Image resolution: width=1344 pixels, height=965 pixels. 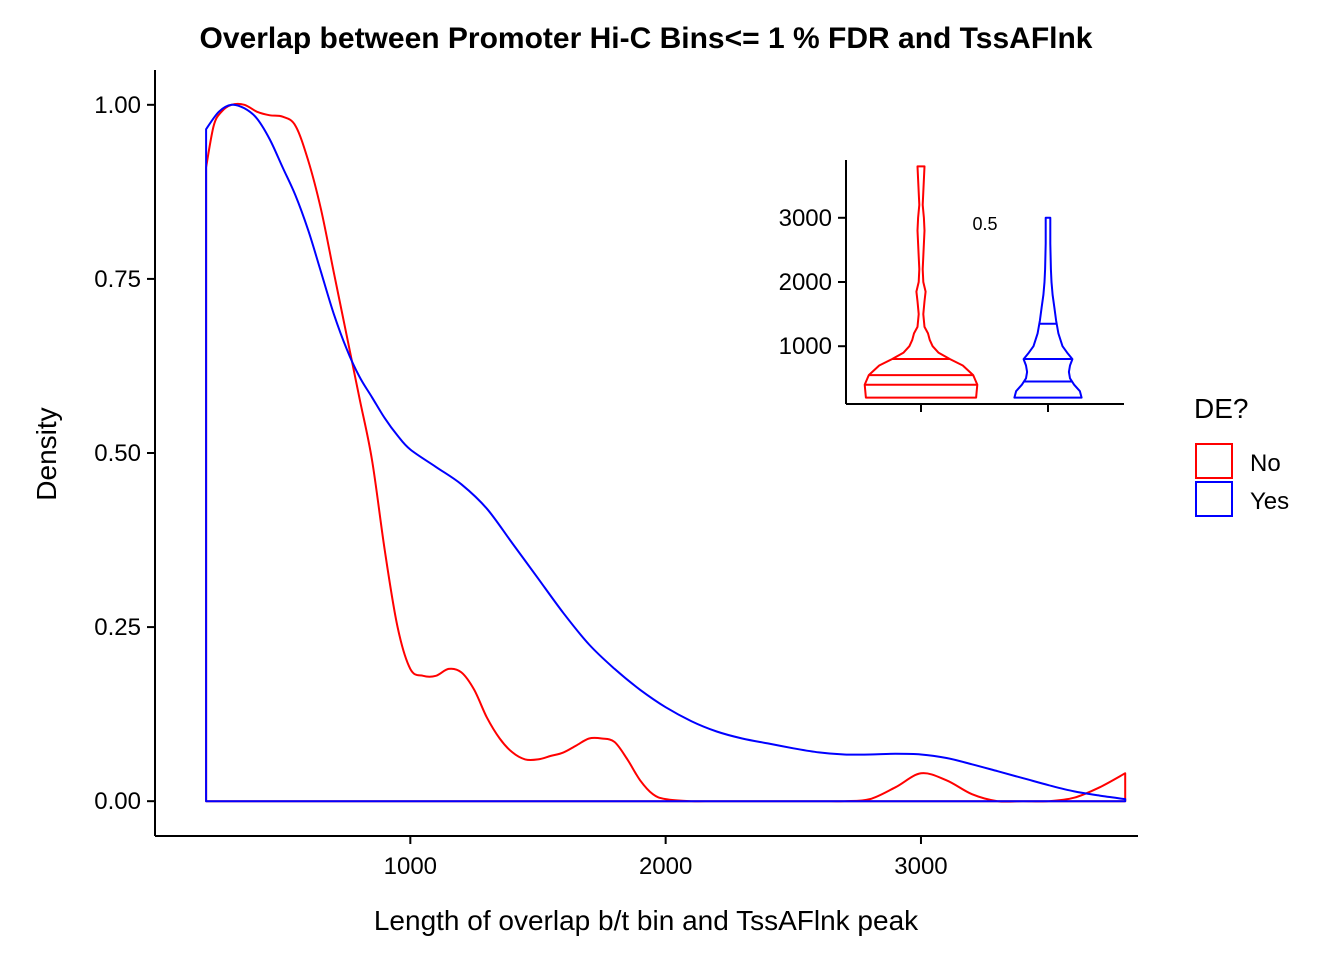 I want to click on x-tick-label: 2000, so click(x=665, y=866).